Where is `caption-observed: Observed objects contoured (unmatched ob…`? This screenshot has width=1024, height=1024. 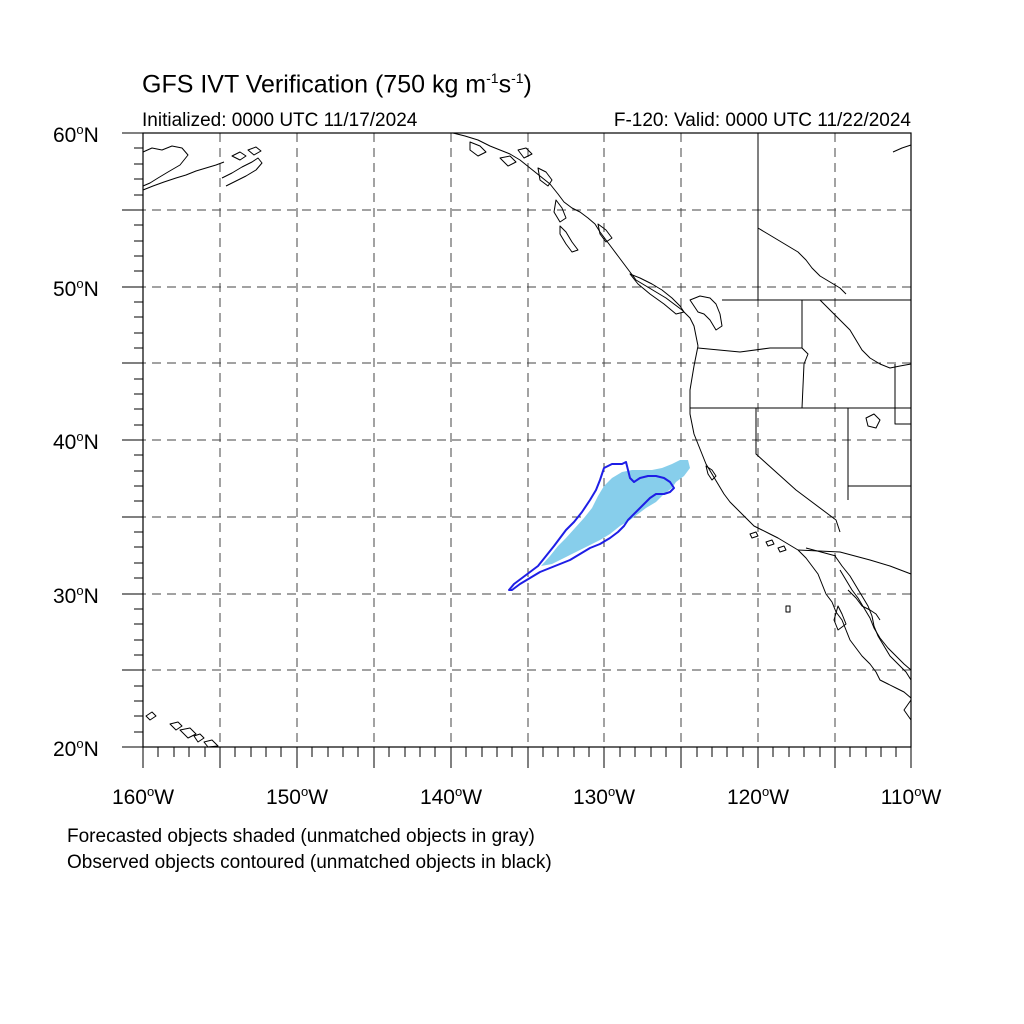
caption-observed: Observed objects contoured (unmatched ob… is located at coordinates (309, 862).